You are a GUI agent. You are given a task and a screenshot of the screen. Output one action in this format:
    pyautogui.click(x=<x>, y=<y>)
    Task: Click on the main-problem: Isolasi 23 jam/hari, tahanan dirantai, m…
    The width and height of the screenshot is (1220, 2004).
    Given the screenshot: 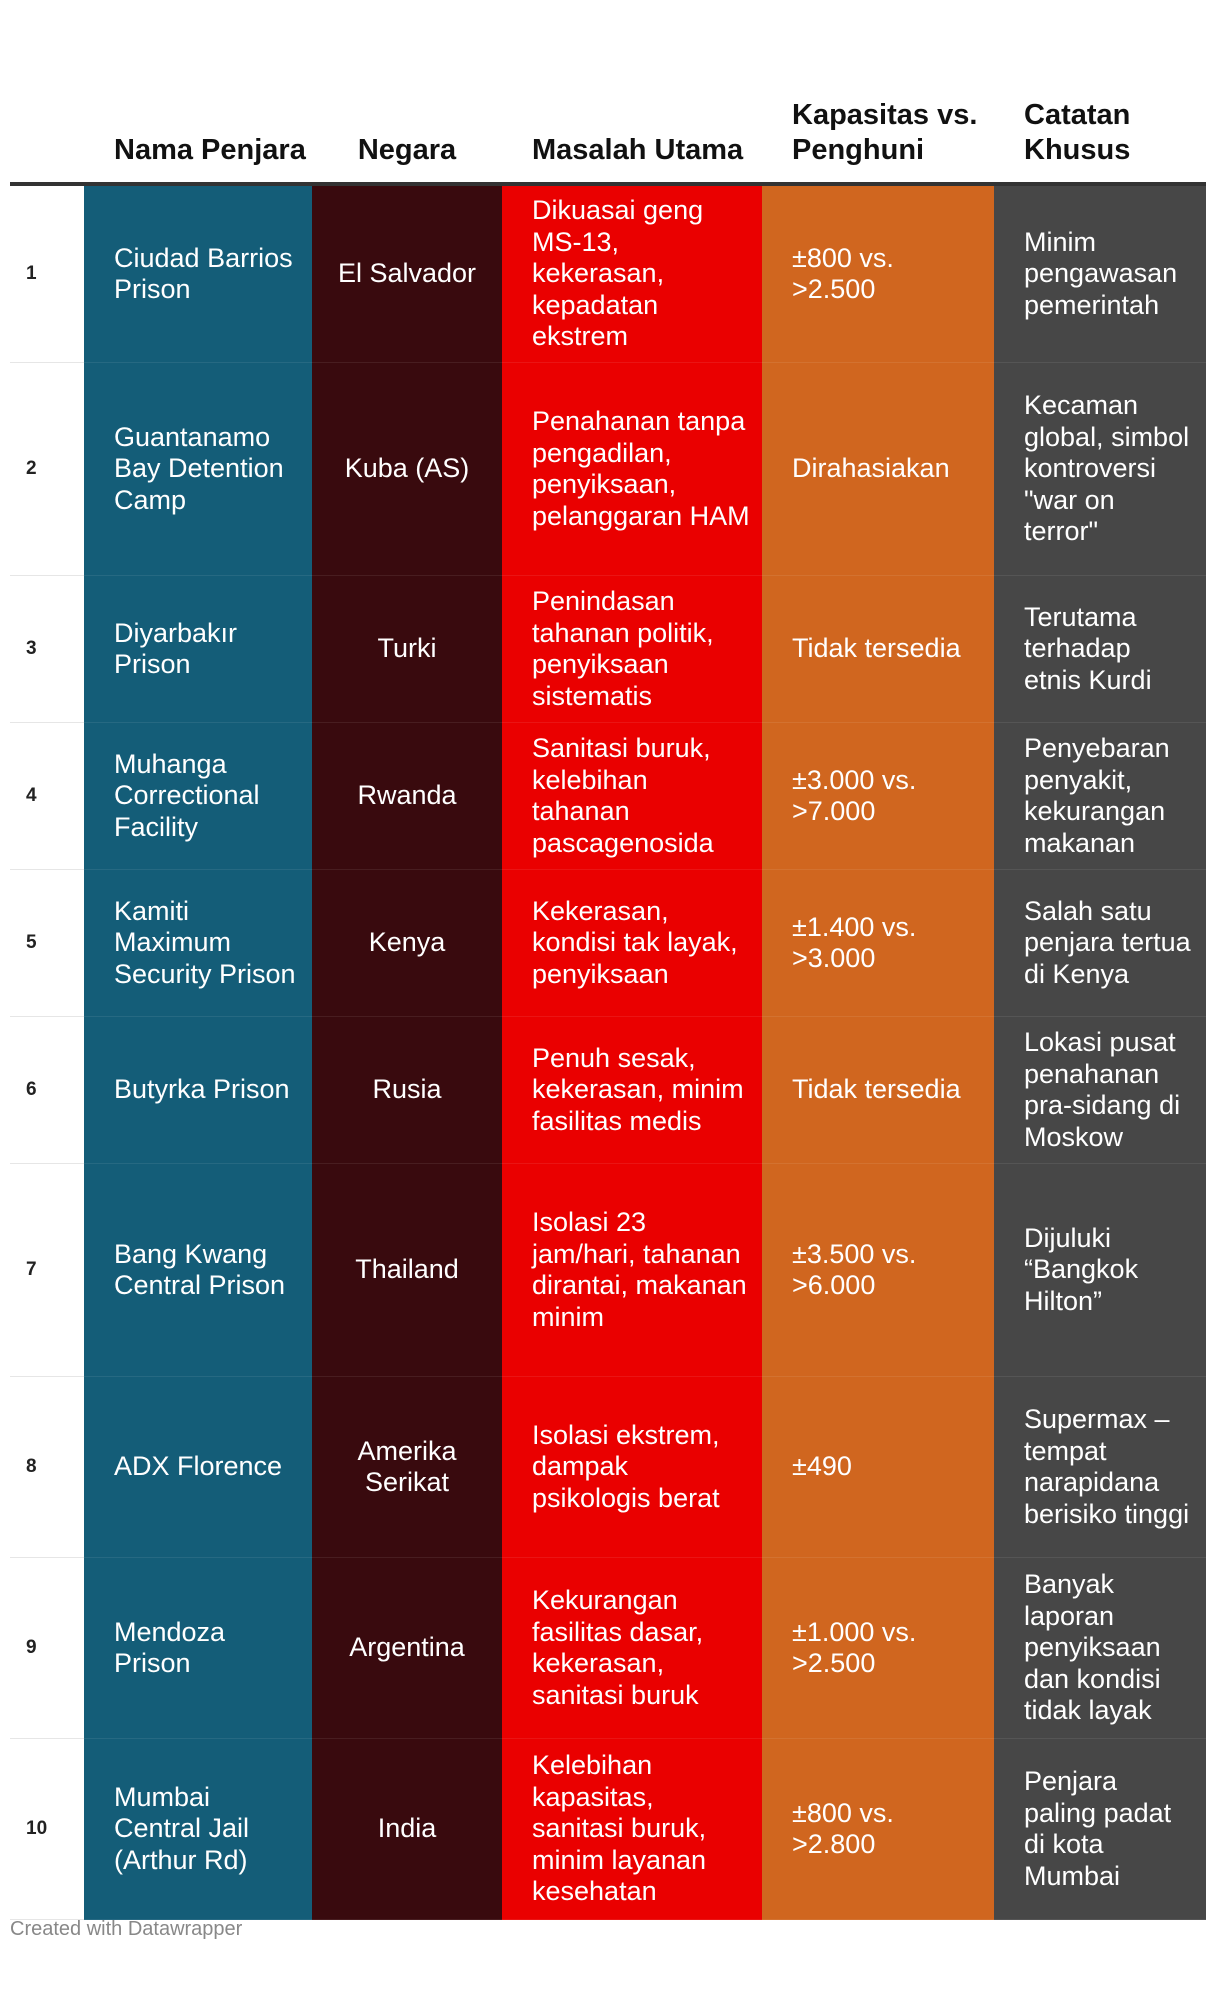 What is the action you would take?
    pyautogui.click(x=632, y=1270)
    